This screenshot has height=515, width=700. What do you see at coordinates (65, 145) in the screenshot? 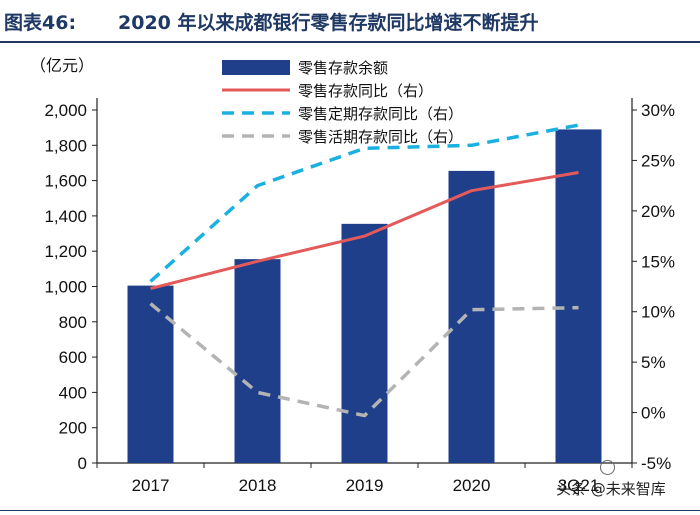
I see `left-tick-label: 1,800` at bounding box center [65, 145].